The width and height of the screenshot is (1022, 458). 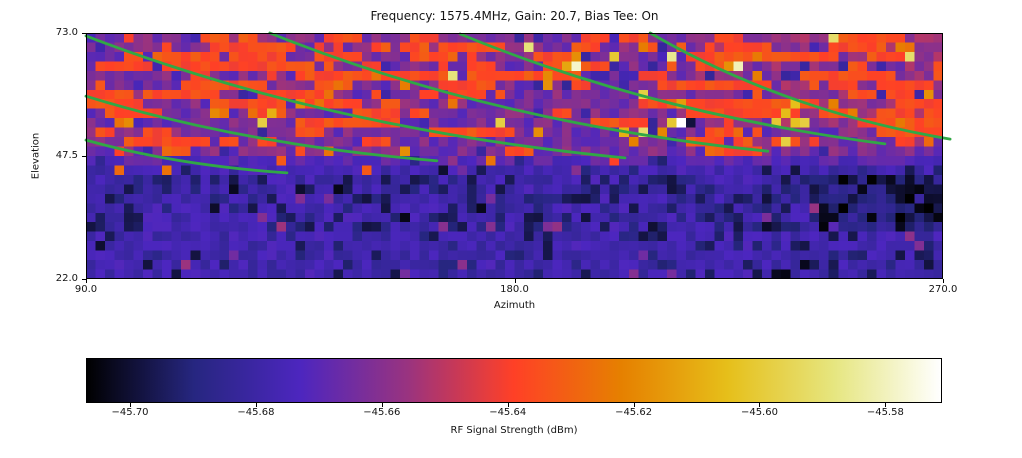 What do you see at coordinates (514, 430) in the screenshot?
I see `colorbar-label: RF Signal Strength (dBm)` at bounding box center [514, 430].